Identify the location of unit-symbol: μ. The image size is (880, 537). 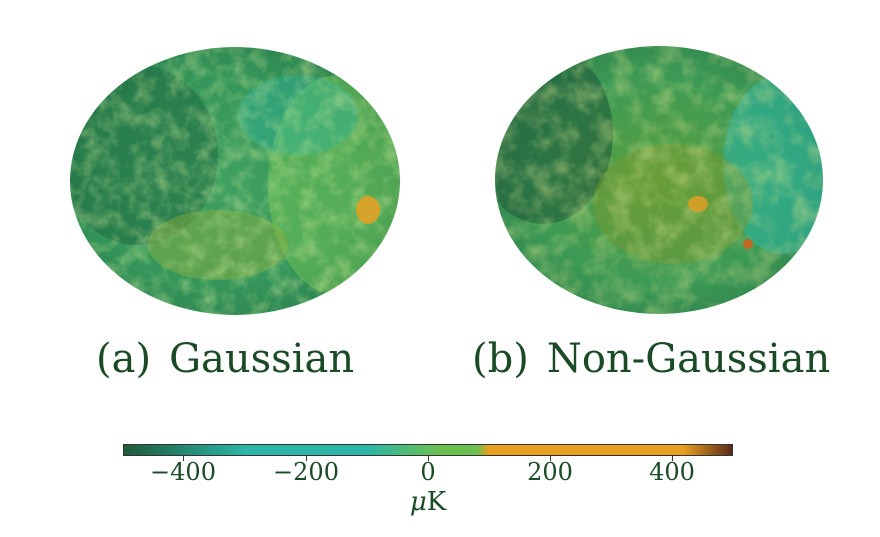
(418, 502).